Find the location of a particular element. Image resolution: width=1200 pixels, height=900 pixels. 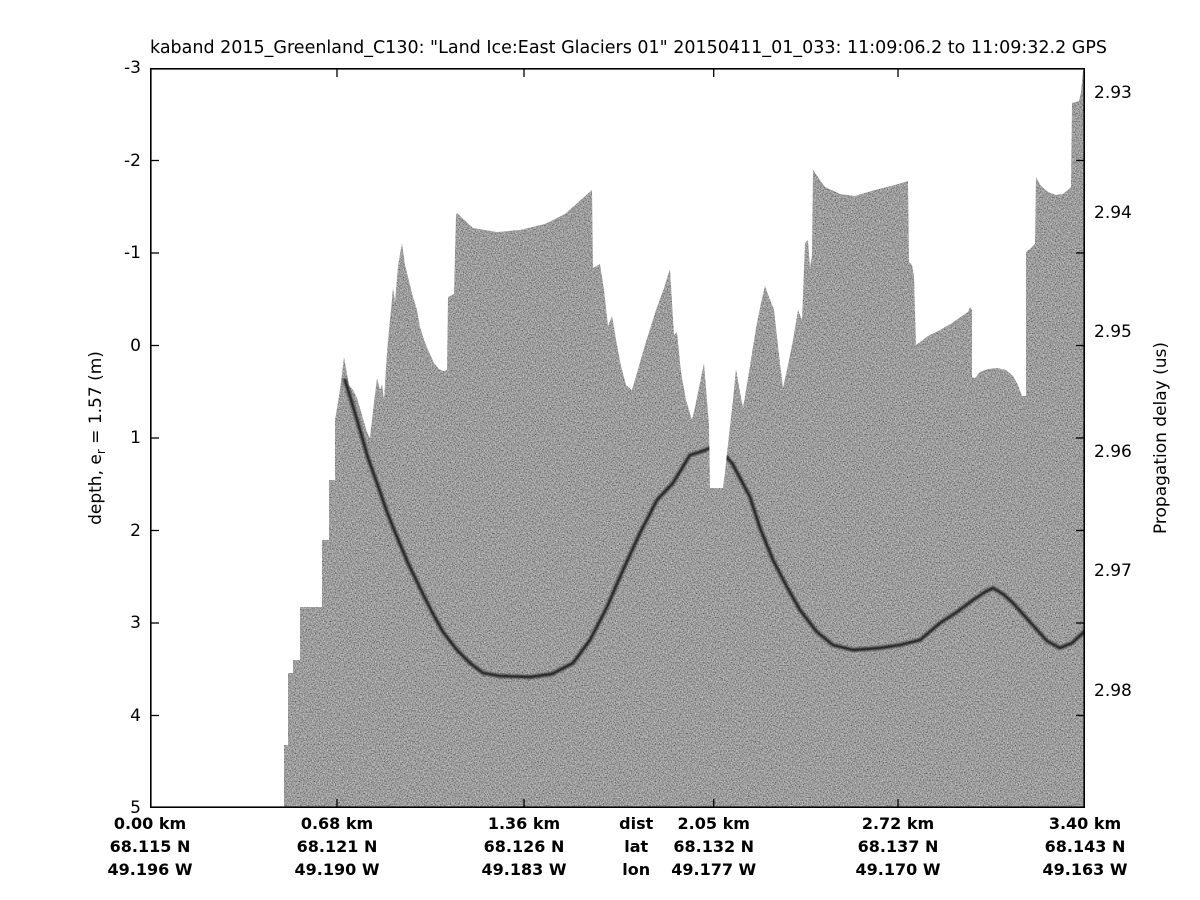

x-axis-column: 0.00 km 68.115 N 49.196 W is located at coordinates (150, 846).